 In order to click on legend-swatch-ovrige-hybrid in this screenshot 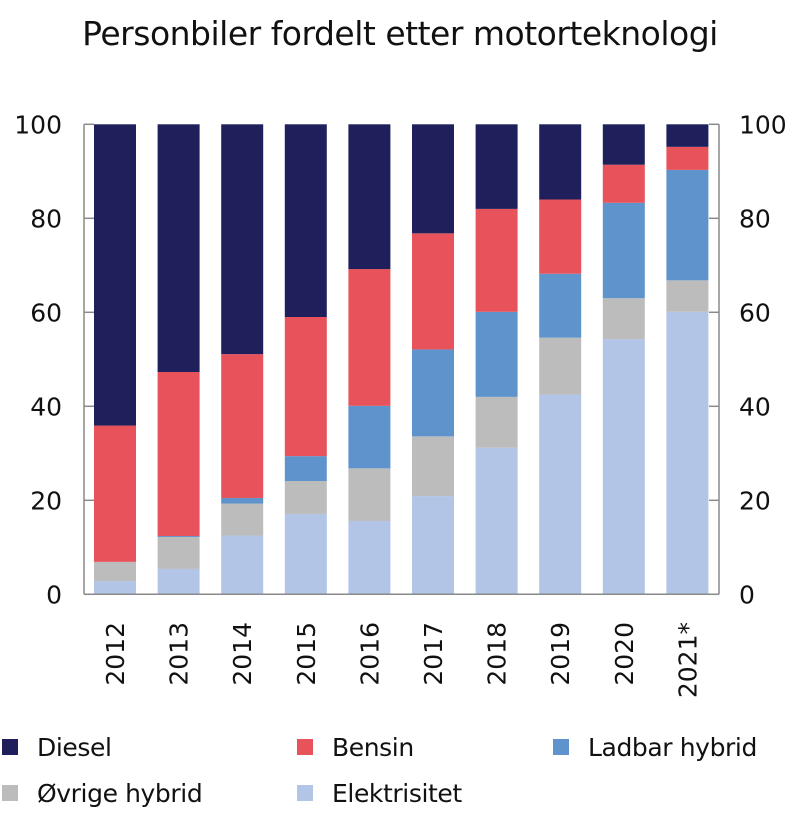, I will do `click(10, 793)`.